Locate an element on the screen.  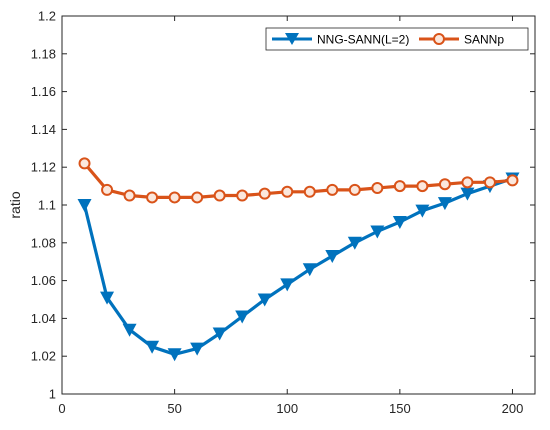
legend: NNG-SANN(L=2) SANNp is located at coordinates (397, 39).